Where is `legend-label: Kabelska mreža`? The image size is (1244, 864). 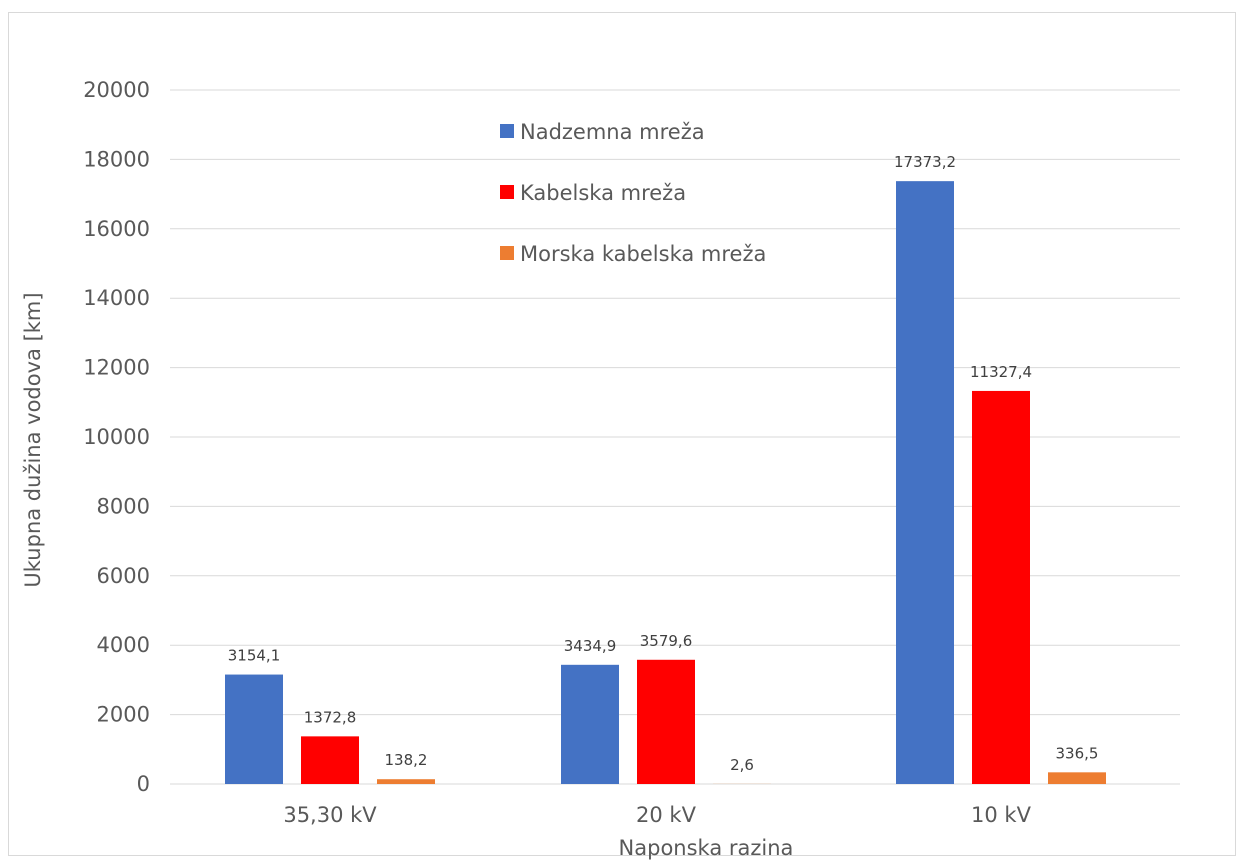
legend-label: Kabelska mreža is located at coordinates (603, 193).